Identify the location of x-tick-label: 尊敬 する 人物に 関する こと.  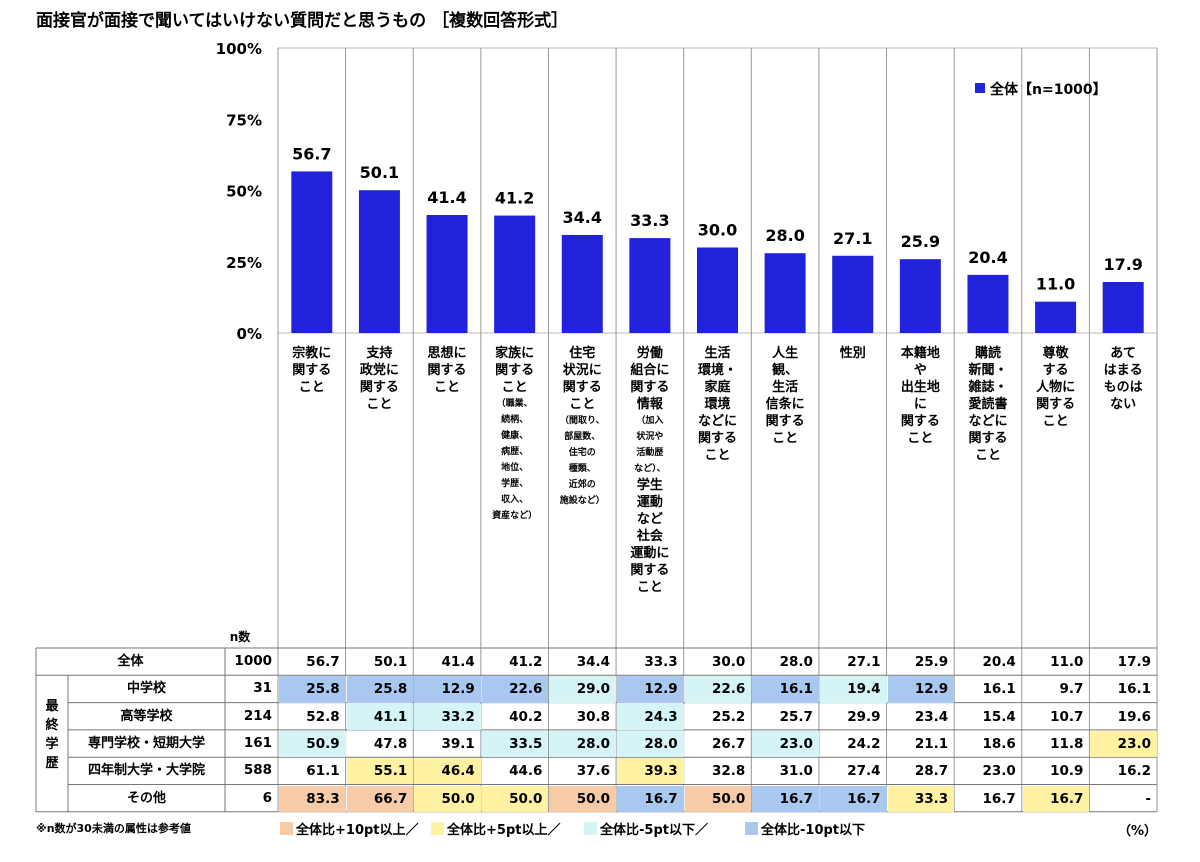
(1056, 387).